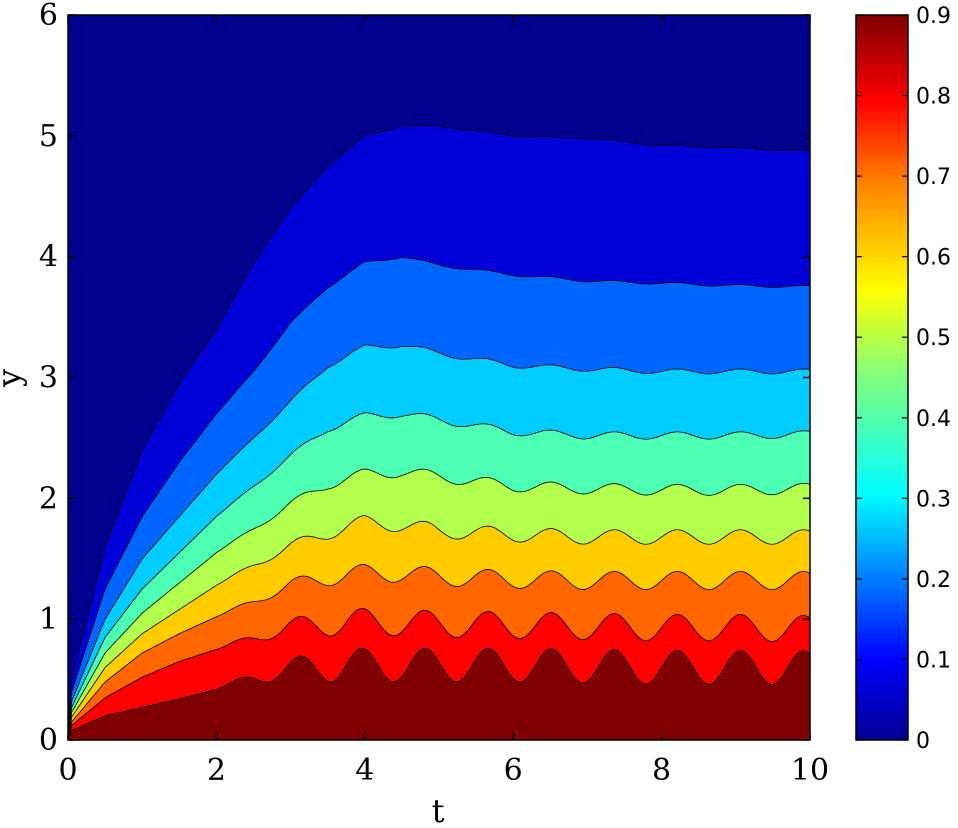 The height and width of the screenshot is (828, 958). What do you see at coordinates (438, 810) in the screenshot?
I see `x-axis-label: t` at bounding box center [438, 810].